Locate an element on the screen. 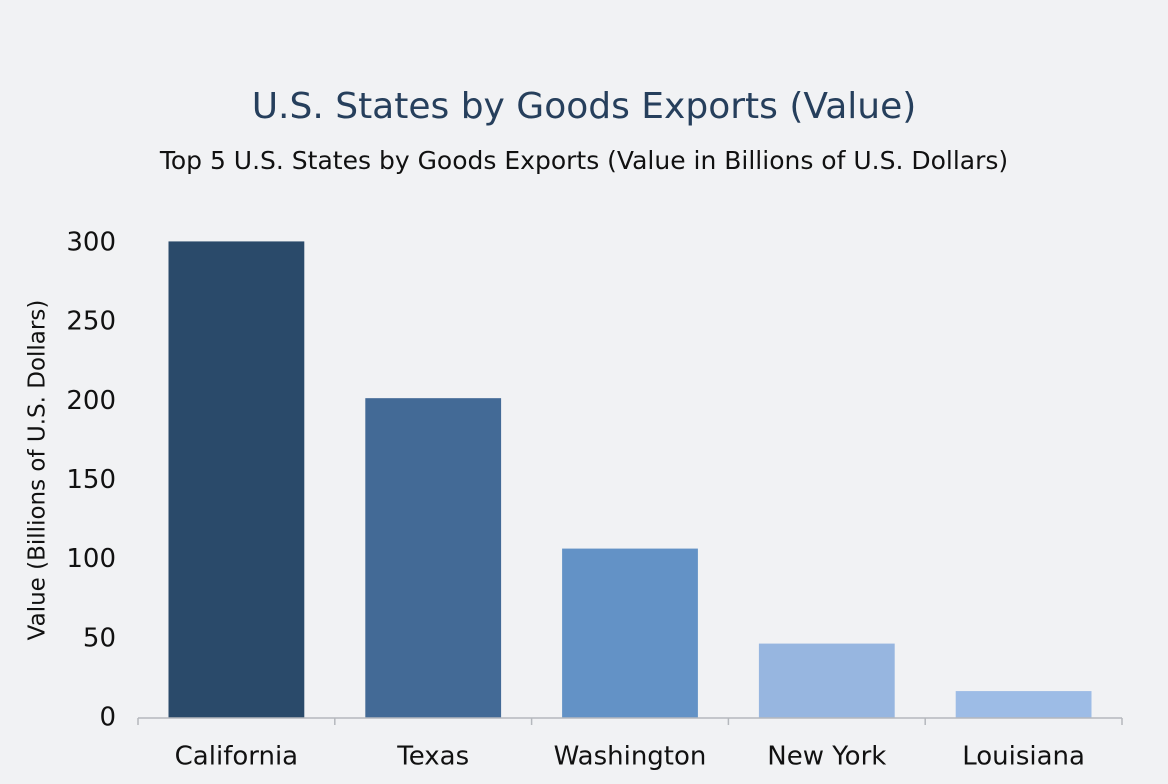 The width and height of the screenshot is (1168, 784). chart-title: U.S. States by Goods Exports (Value) is located at coordinates (584, 106).